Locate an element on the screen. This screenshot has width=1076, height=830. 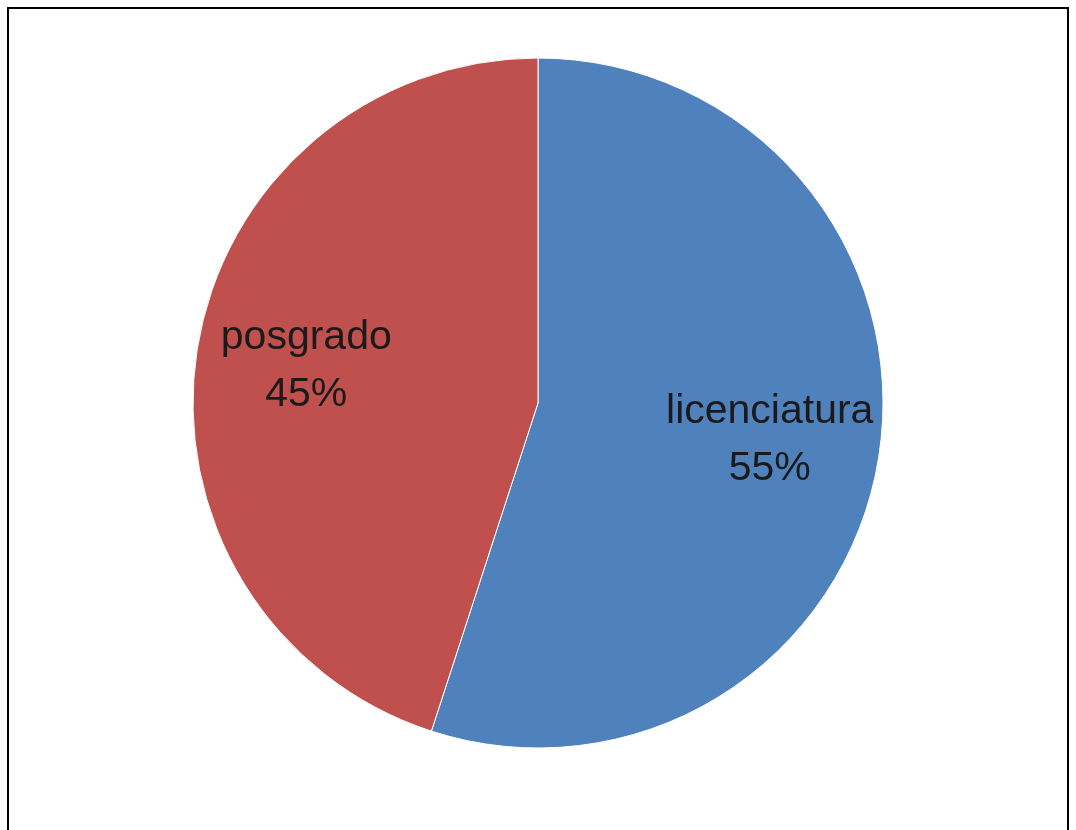
data-label: 45% is located at coordinates (306, 392).